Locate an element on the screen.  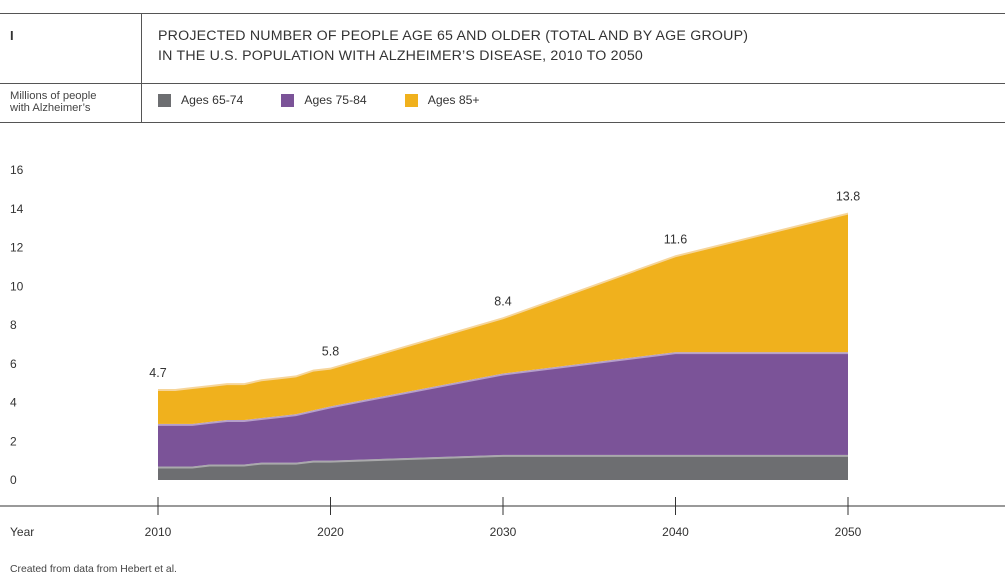
legend-item-ages-85-plus: Ages 85+ is located at coordinates (442, 100).